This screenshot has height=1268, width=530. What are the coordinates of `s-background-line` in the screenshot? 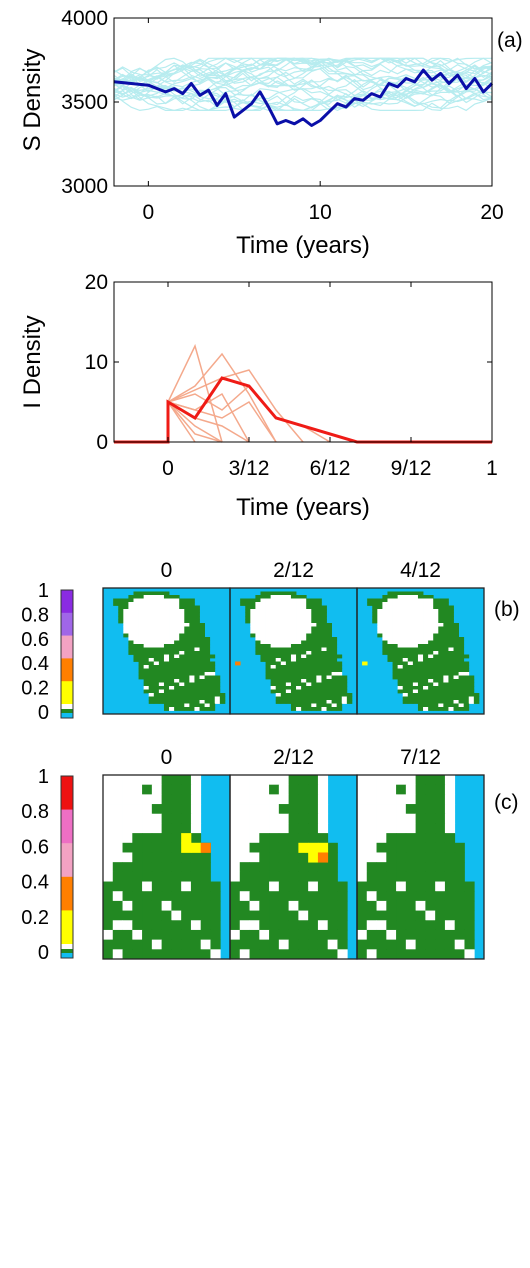 It's located at (303, 73).